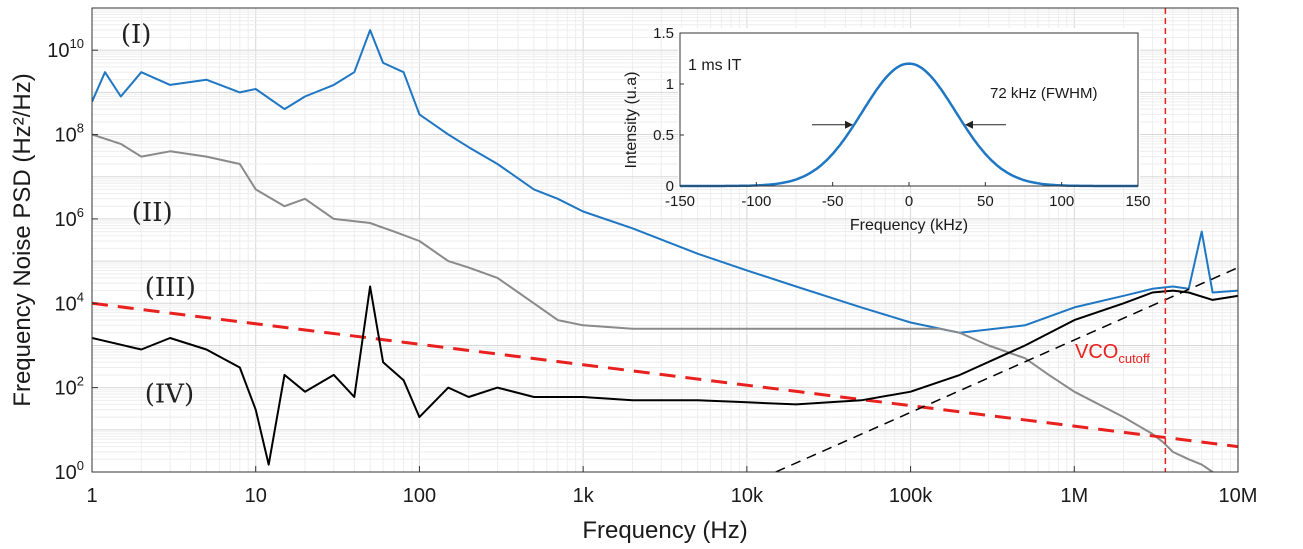  I want to click on inset-x-tick-label: 150, so click(1137, 201).